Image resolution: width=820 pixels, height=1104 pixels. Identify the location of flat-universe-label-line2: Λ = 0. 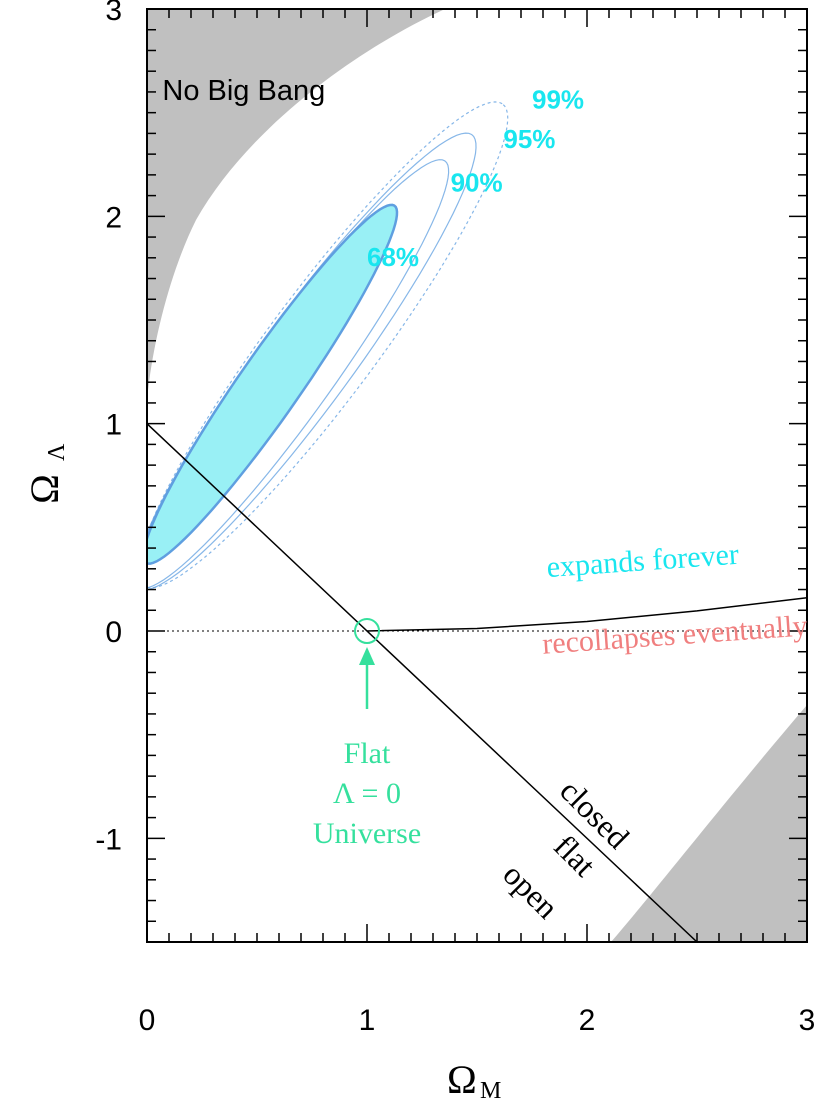
(367, 793).